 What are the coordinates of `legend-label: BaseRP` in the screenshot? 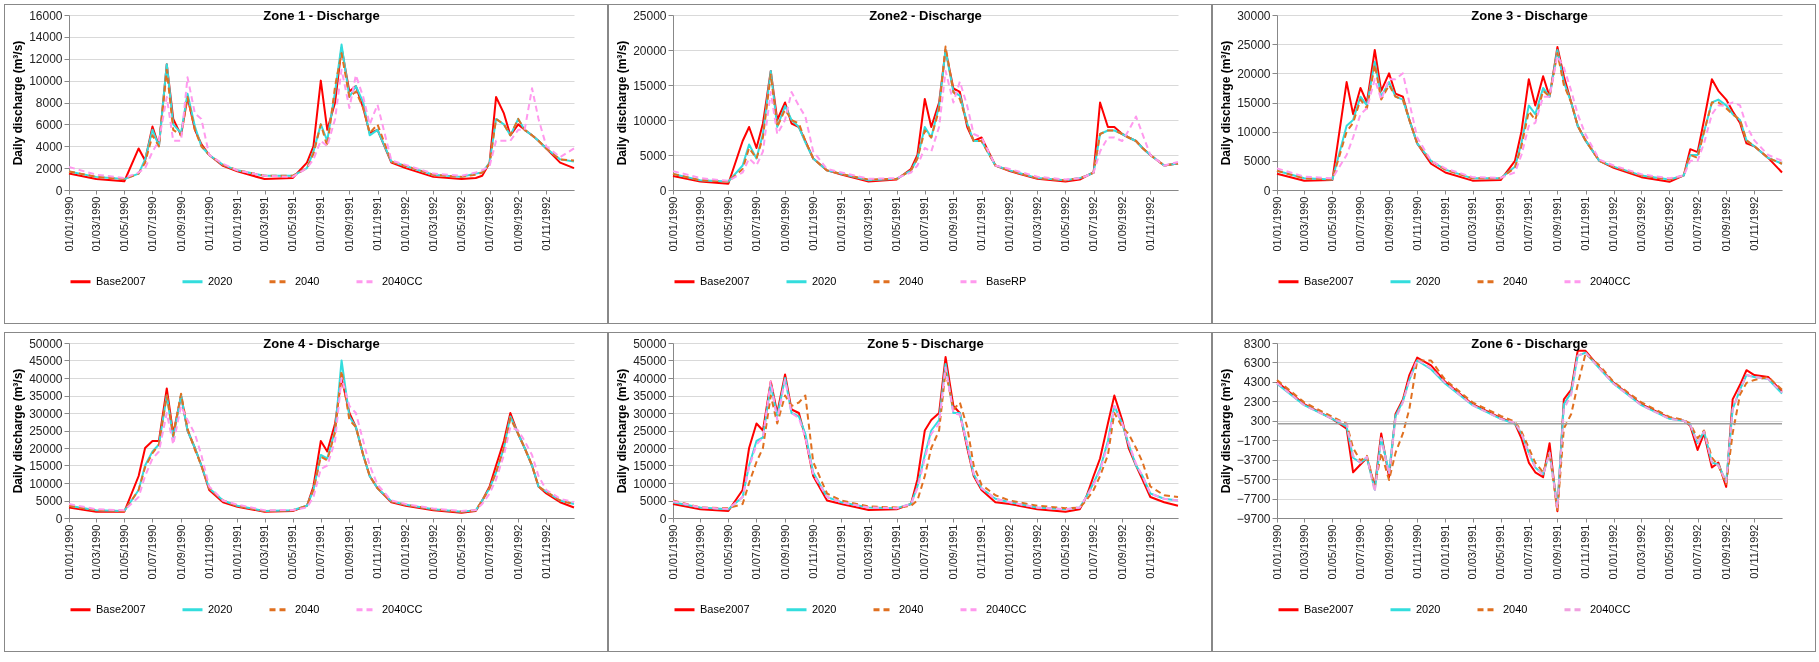 It's located at (1006, 280).